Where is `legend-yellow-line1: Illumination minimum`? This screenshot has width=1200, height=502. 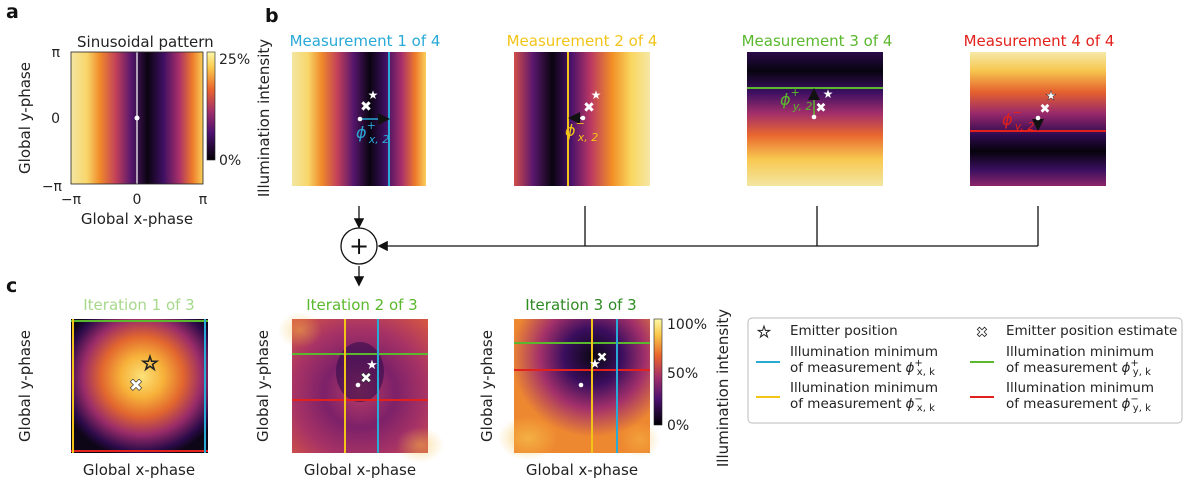 legend-yellow-line1: Illumination minimum is located at coordinates (864, 388).